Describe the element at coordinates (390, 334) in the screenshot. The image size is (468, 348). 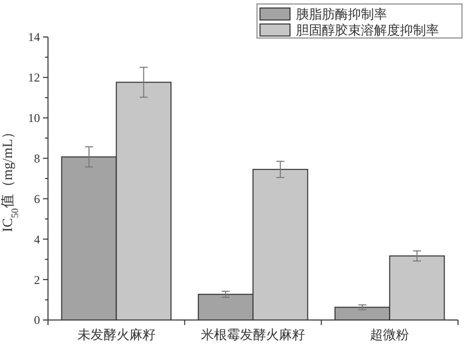
I see `x-tick-label: 超微粉` at that location.